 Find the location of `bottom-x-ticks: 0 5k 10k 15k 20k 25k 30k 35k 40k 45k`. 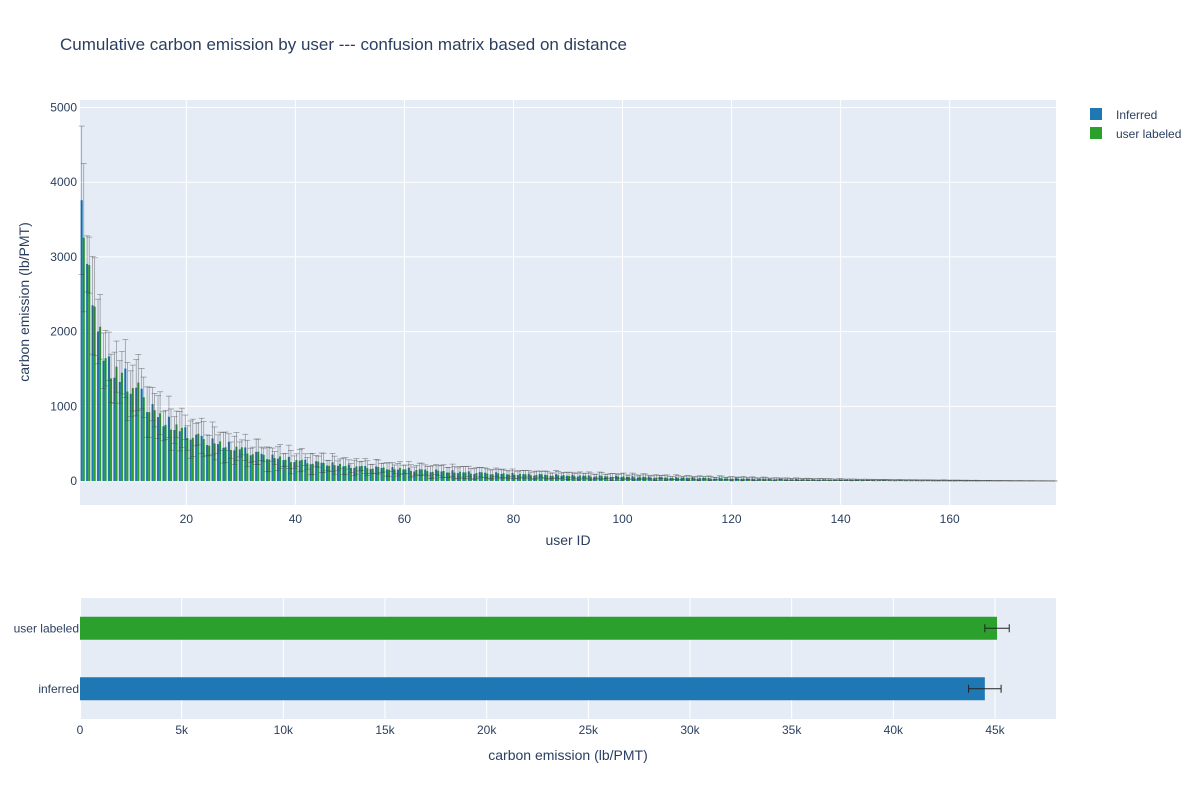

bottom-x-ticks: 0 5k 10k 15k 20k 25k 30k 35k 40k 45k is located at coordinates (541, 730).